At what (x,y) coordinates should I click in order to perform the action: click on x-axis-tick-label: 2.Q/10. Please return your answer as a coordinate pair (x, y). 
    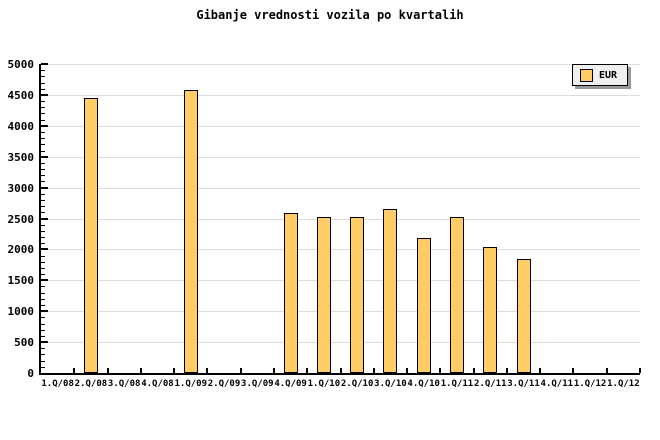
    Looking at the image, I should click on (357, 384).